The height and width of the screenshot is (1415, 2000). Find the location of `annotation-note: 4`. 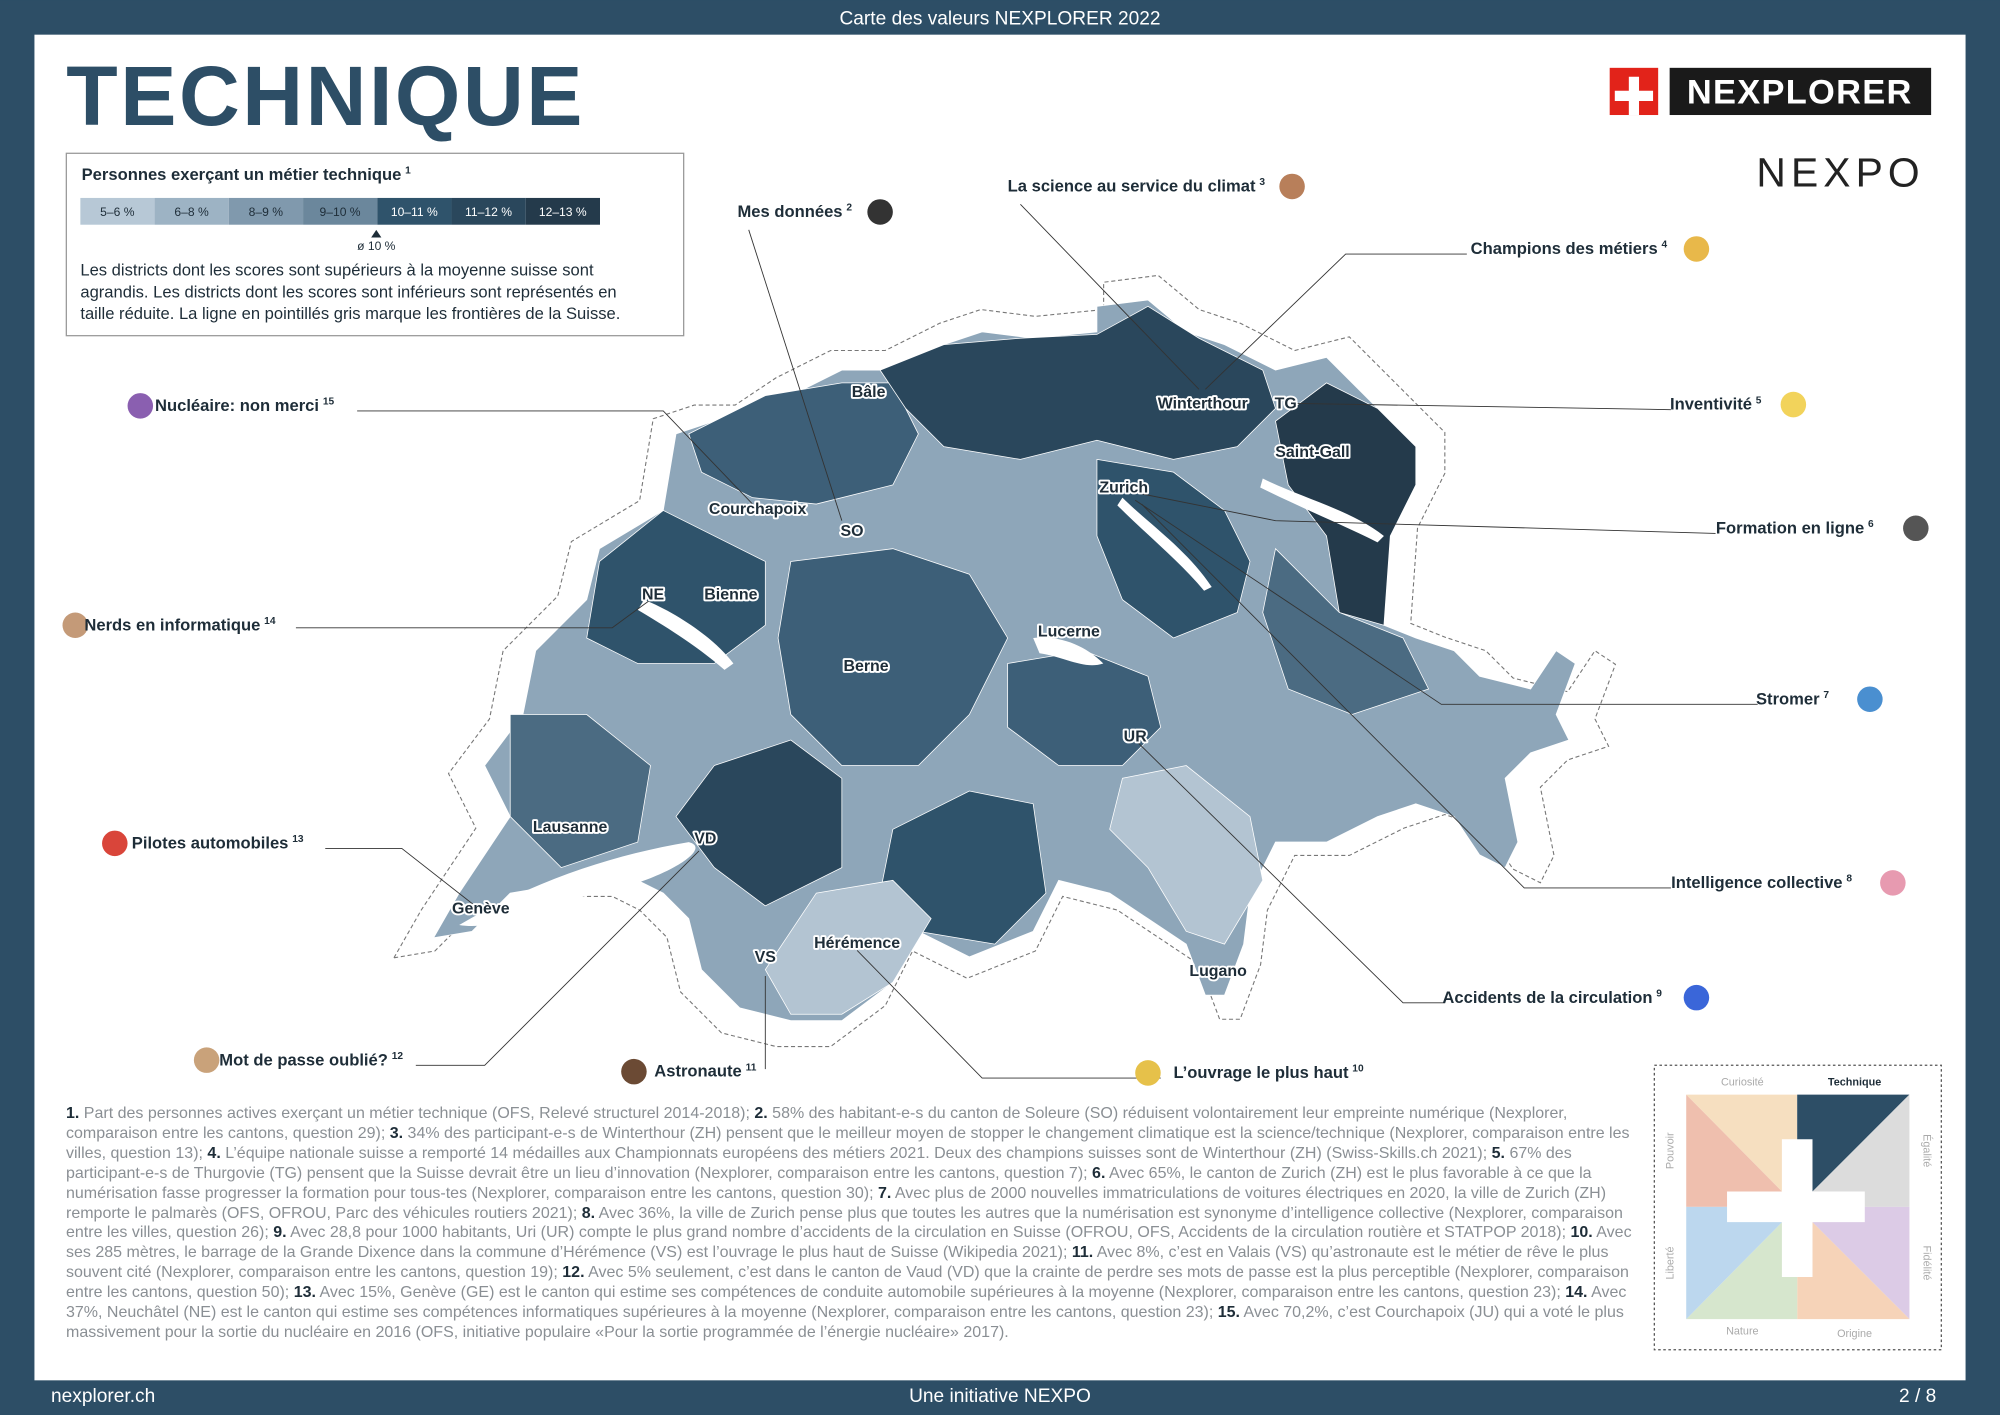

annotation-note: 4 is located at coordinates (1665, 245).